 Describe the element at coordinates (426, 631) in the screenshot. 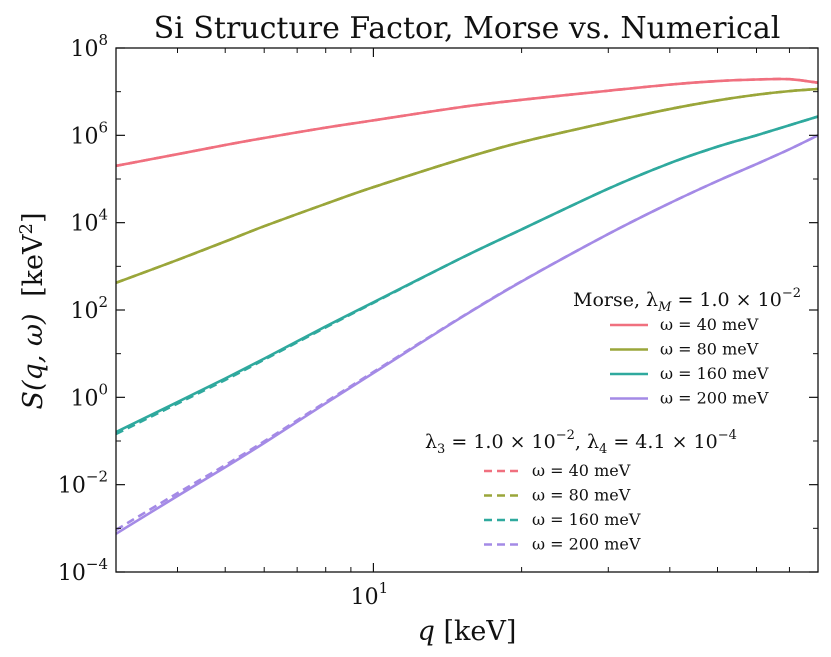

I see `x-axis-label-var: q` at that location.